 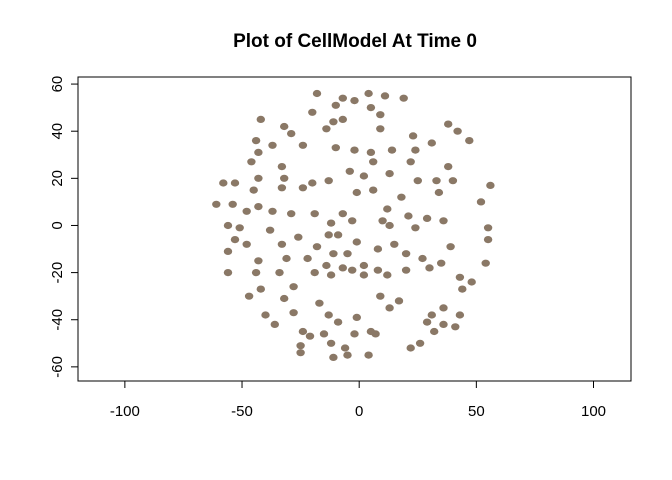 I want to click on chart-title: Plot of CellModel At Time 0, so click(x=355, y=41).